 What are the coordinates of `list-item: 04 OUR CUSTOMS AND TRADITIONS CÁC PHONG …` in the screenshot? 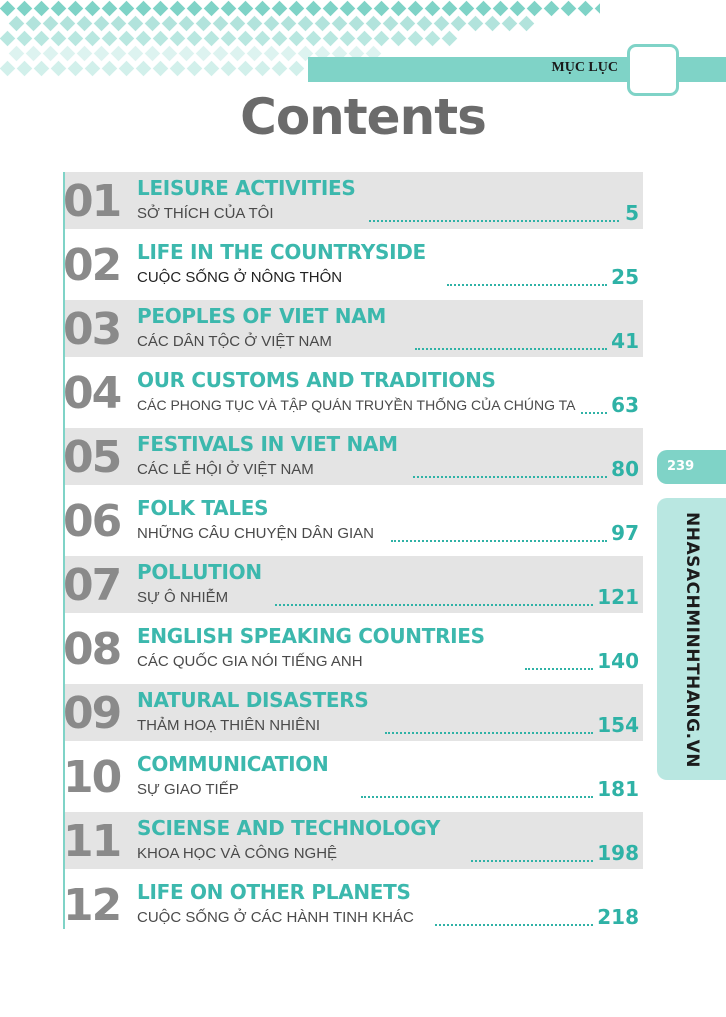 It's located at (353, 392).